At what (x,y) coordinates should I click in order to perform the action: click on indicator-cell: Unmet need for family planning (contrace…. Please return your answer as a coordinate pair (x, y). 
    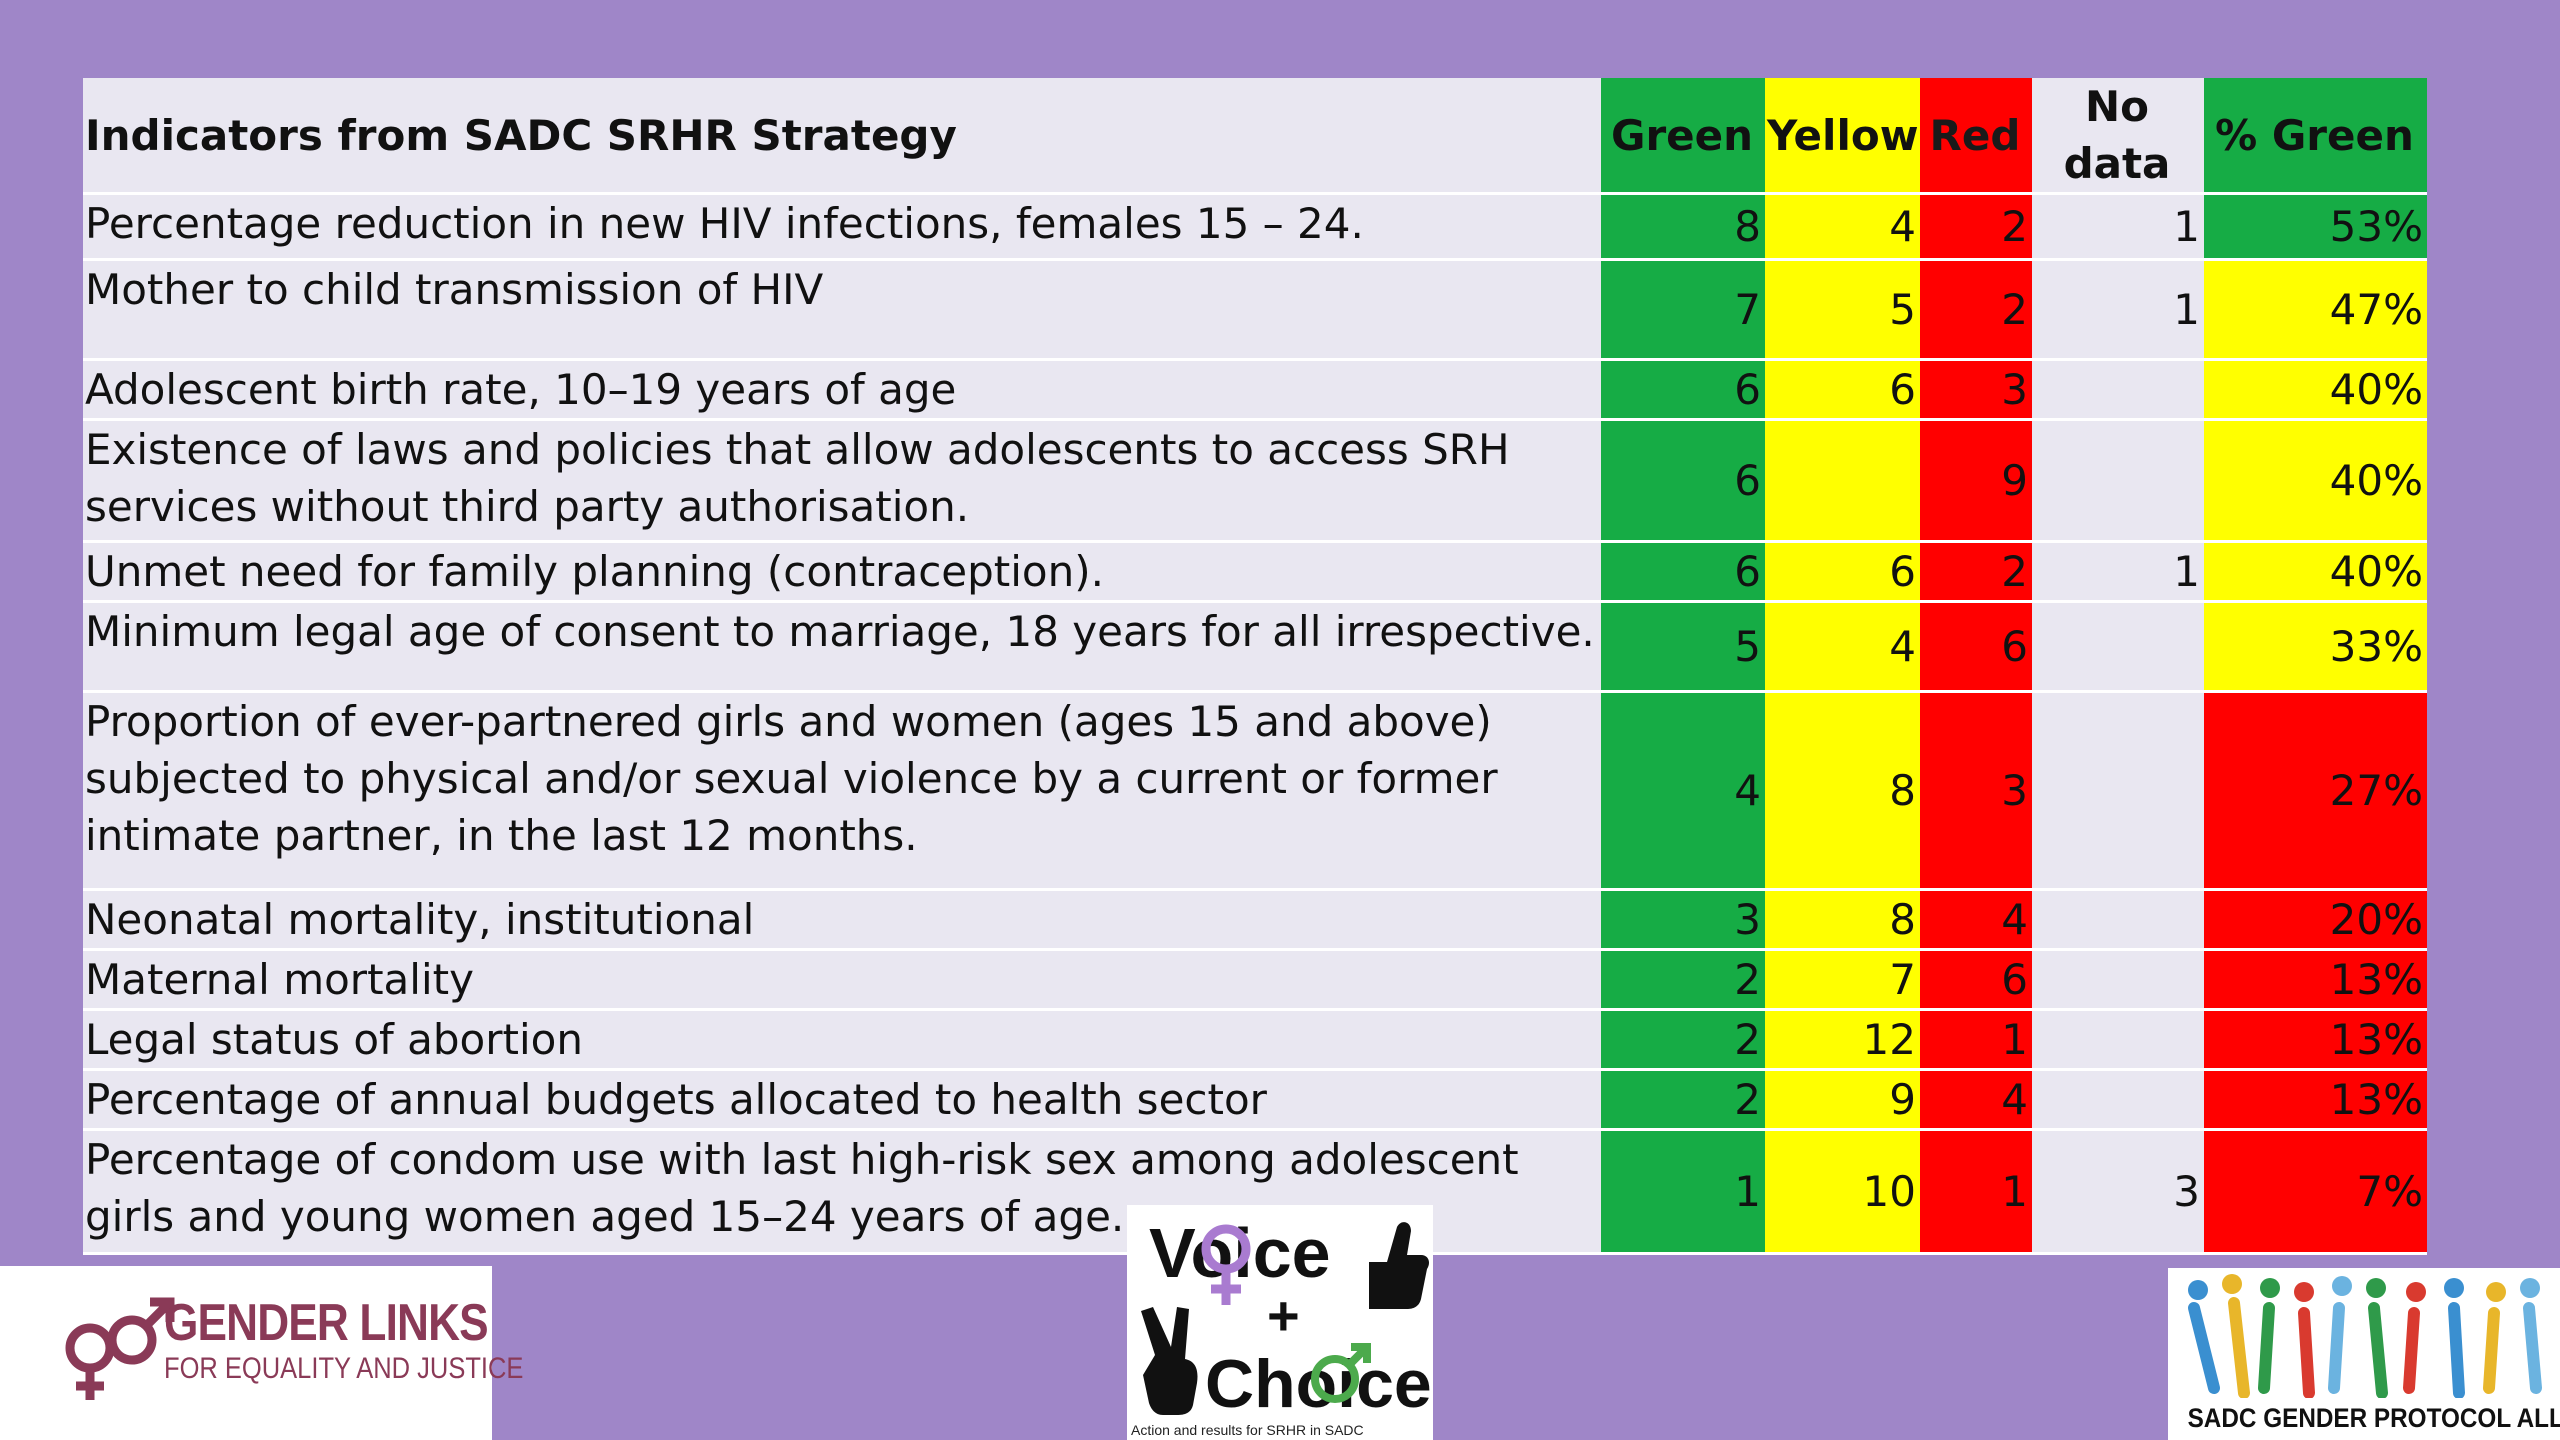
    Looking at the image, I should click on (842, 572).